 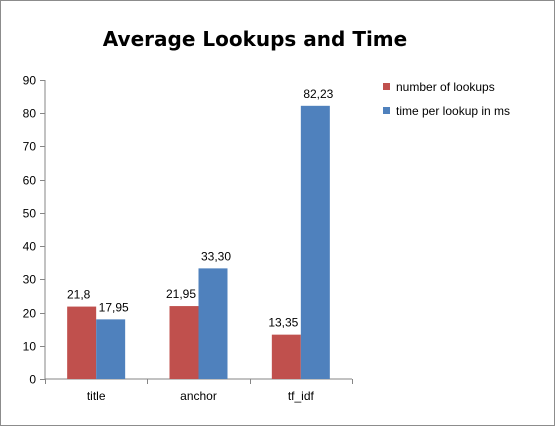 What do you see at coordinates (315, 242) in the screenshot?
I see `bar-tf_idf-time` at bounding box center [315, 242].